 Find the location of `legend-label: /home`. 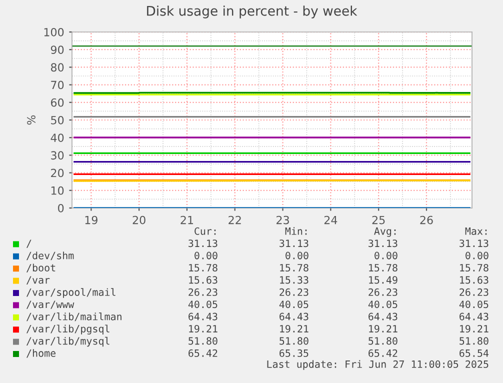

legend-label: /home is located at coordinates (41, 353).